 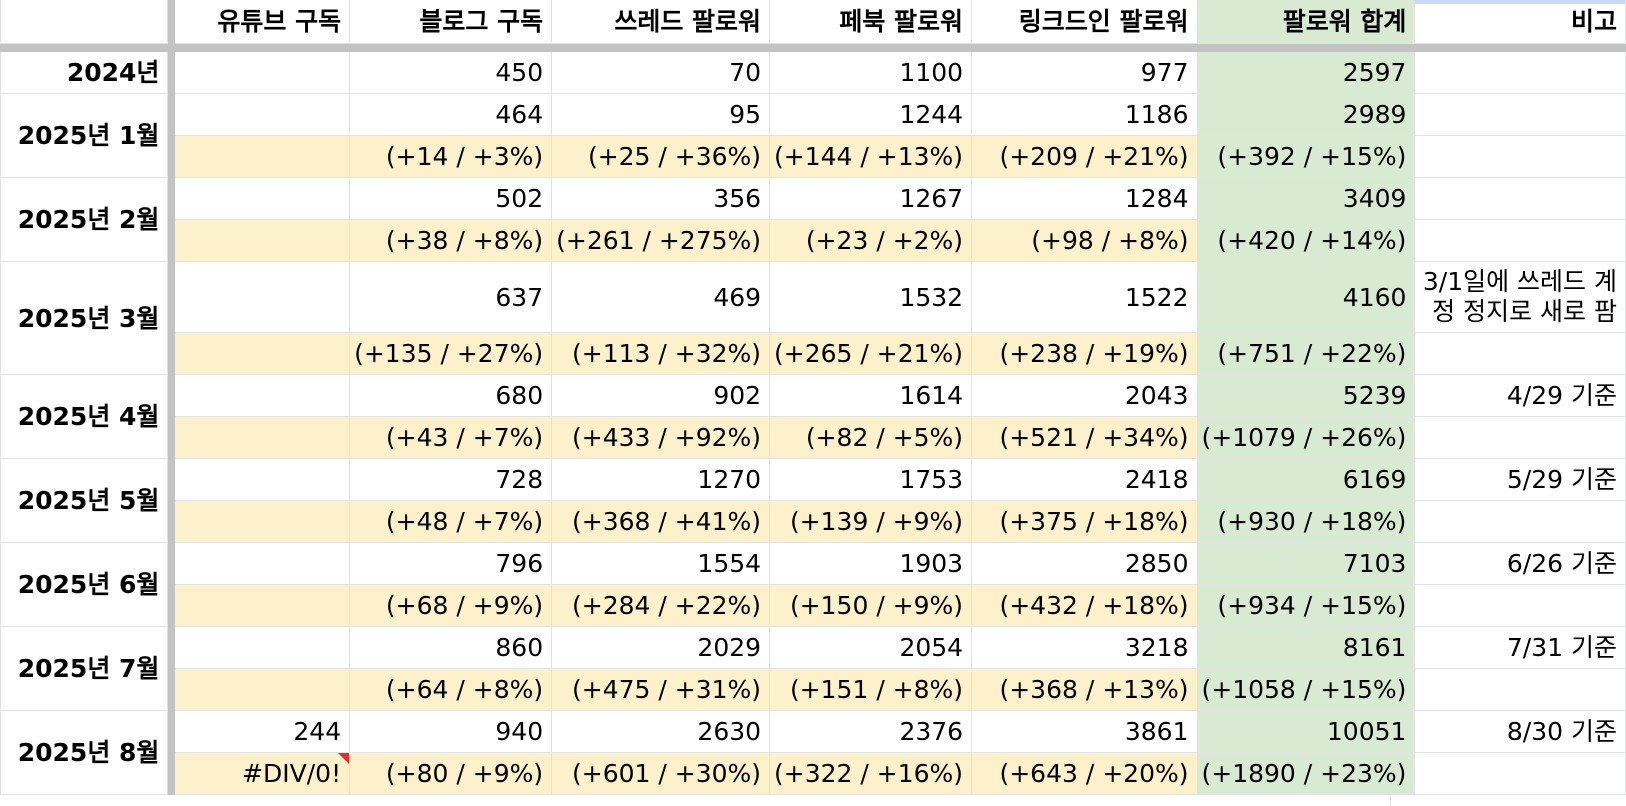 I want to click on cell-total: 7103, so click(x=1306, y=563).